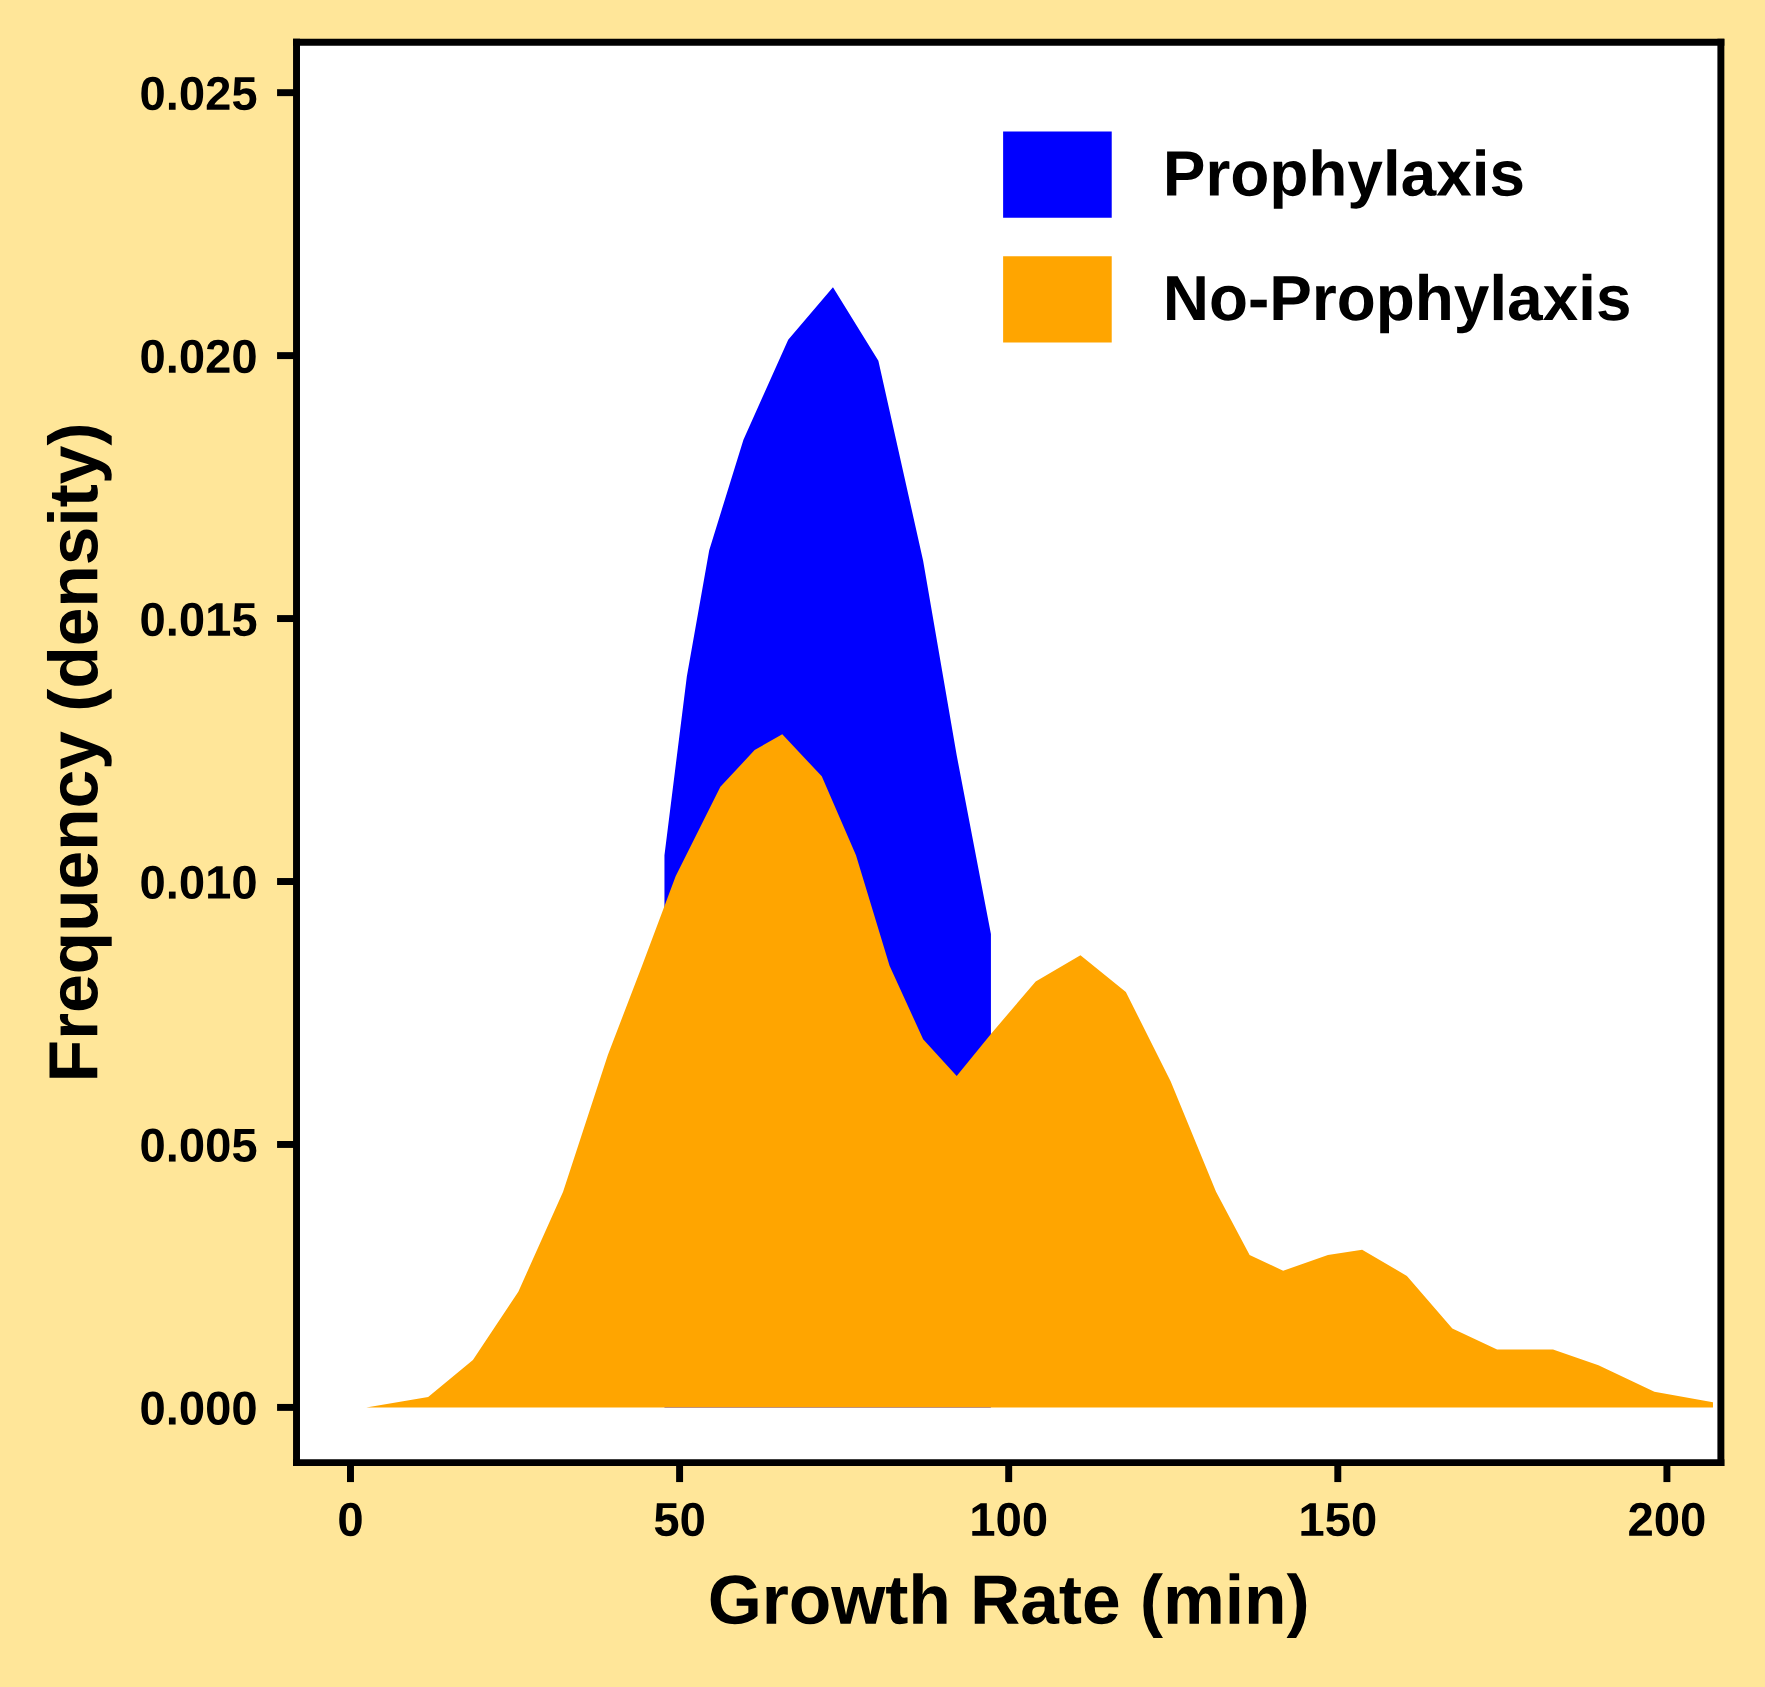  I want to click on x-tick-label: 50, so click(679, 1519).